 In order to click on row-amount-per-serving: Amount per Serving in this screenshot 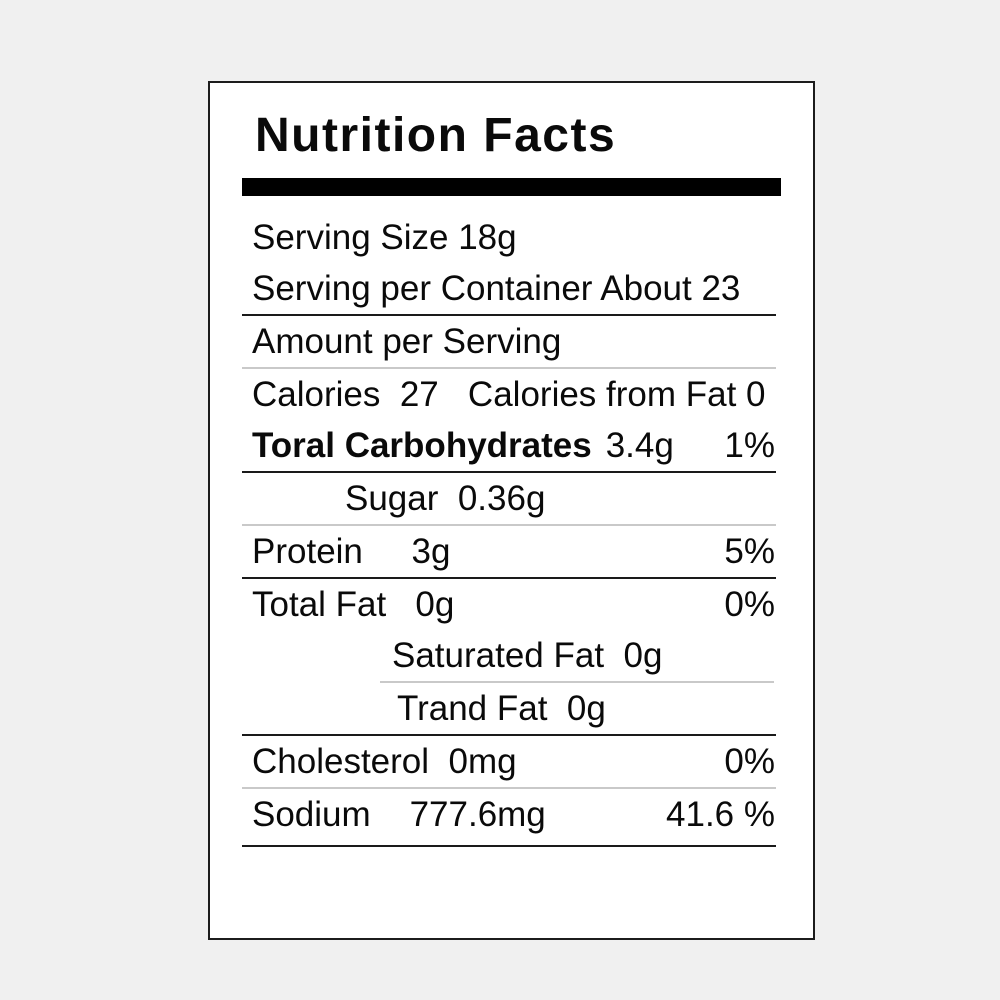, I will do `click(511, 341)`.